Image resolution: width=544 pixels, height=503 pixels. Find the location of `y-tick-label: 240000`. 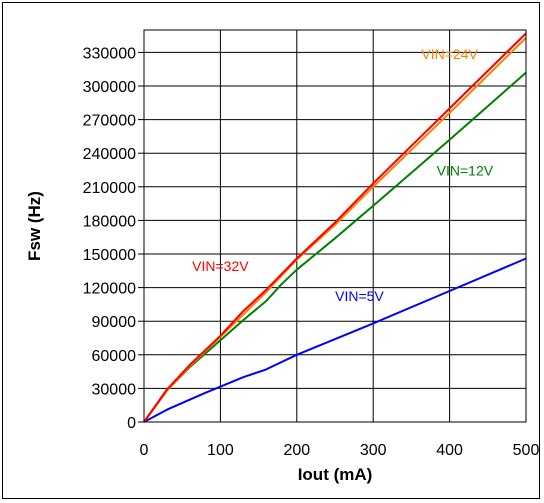

y-tick-label: 240000 is located at coordinates (109, 154).